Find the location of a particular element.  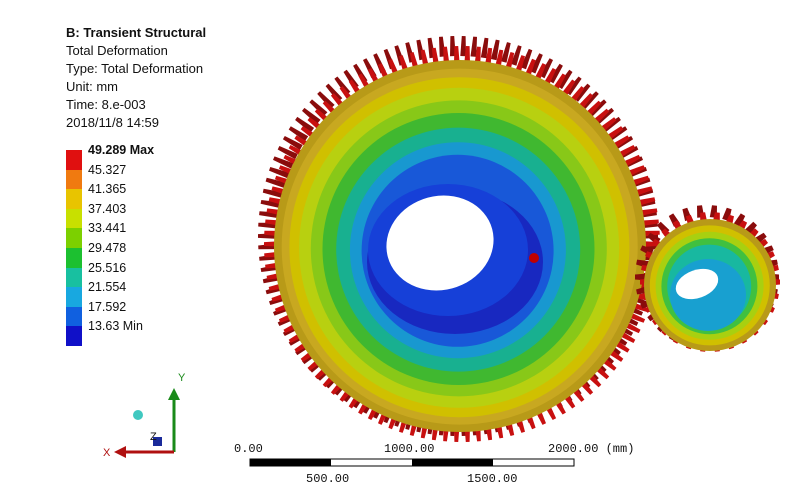

scale-label-2000: 2000.00 (mm) is located at coordinates (591, 449).